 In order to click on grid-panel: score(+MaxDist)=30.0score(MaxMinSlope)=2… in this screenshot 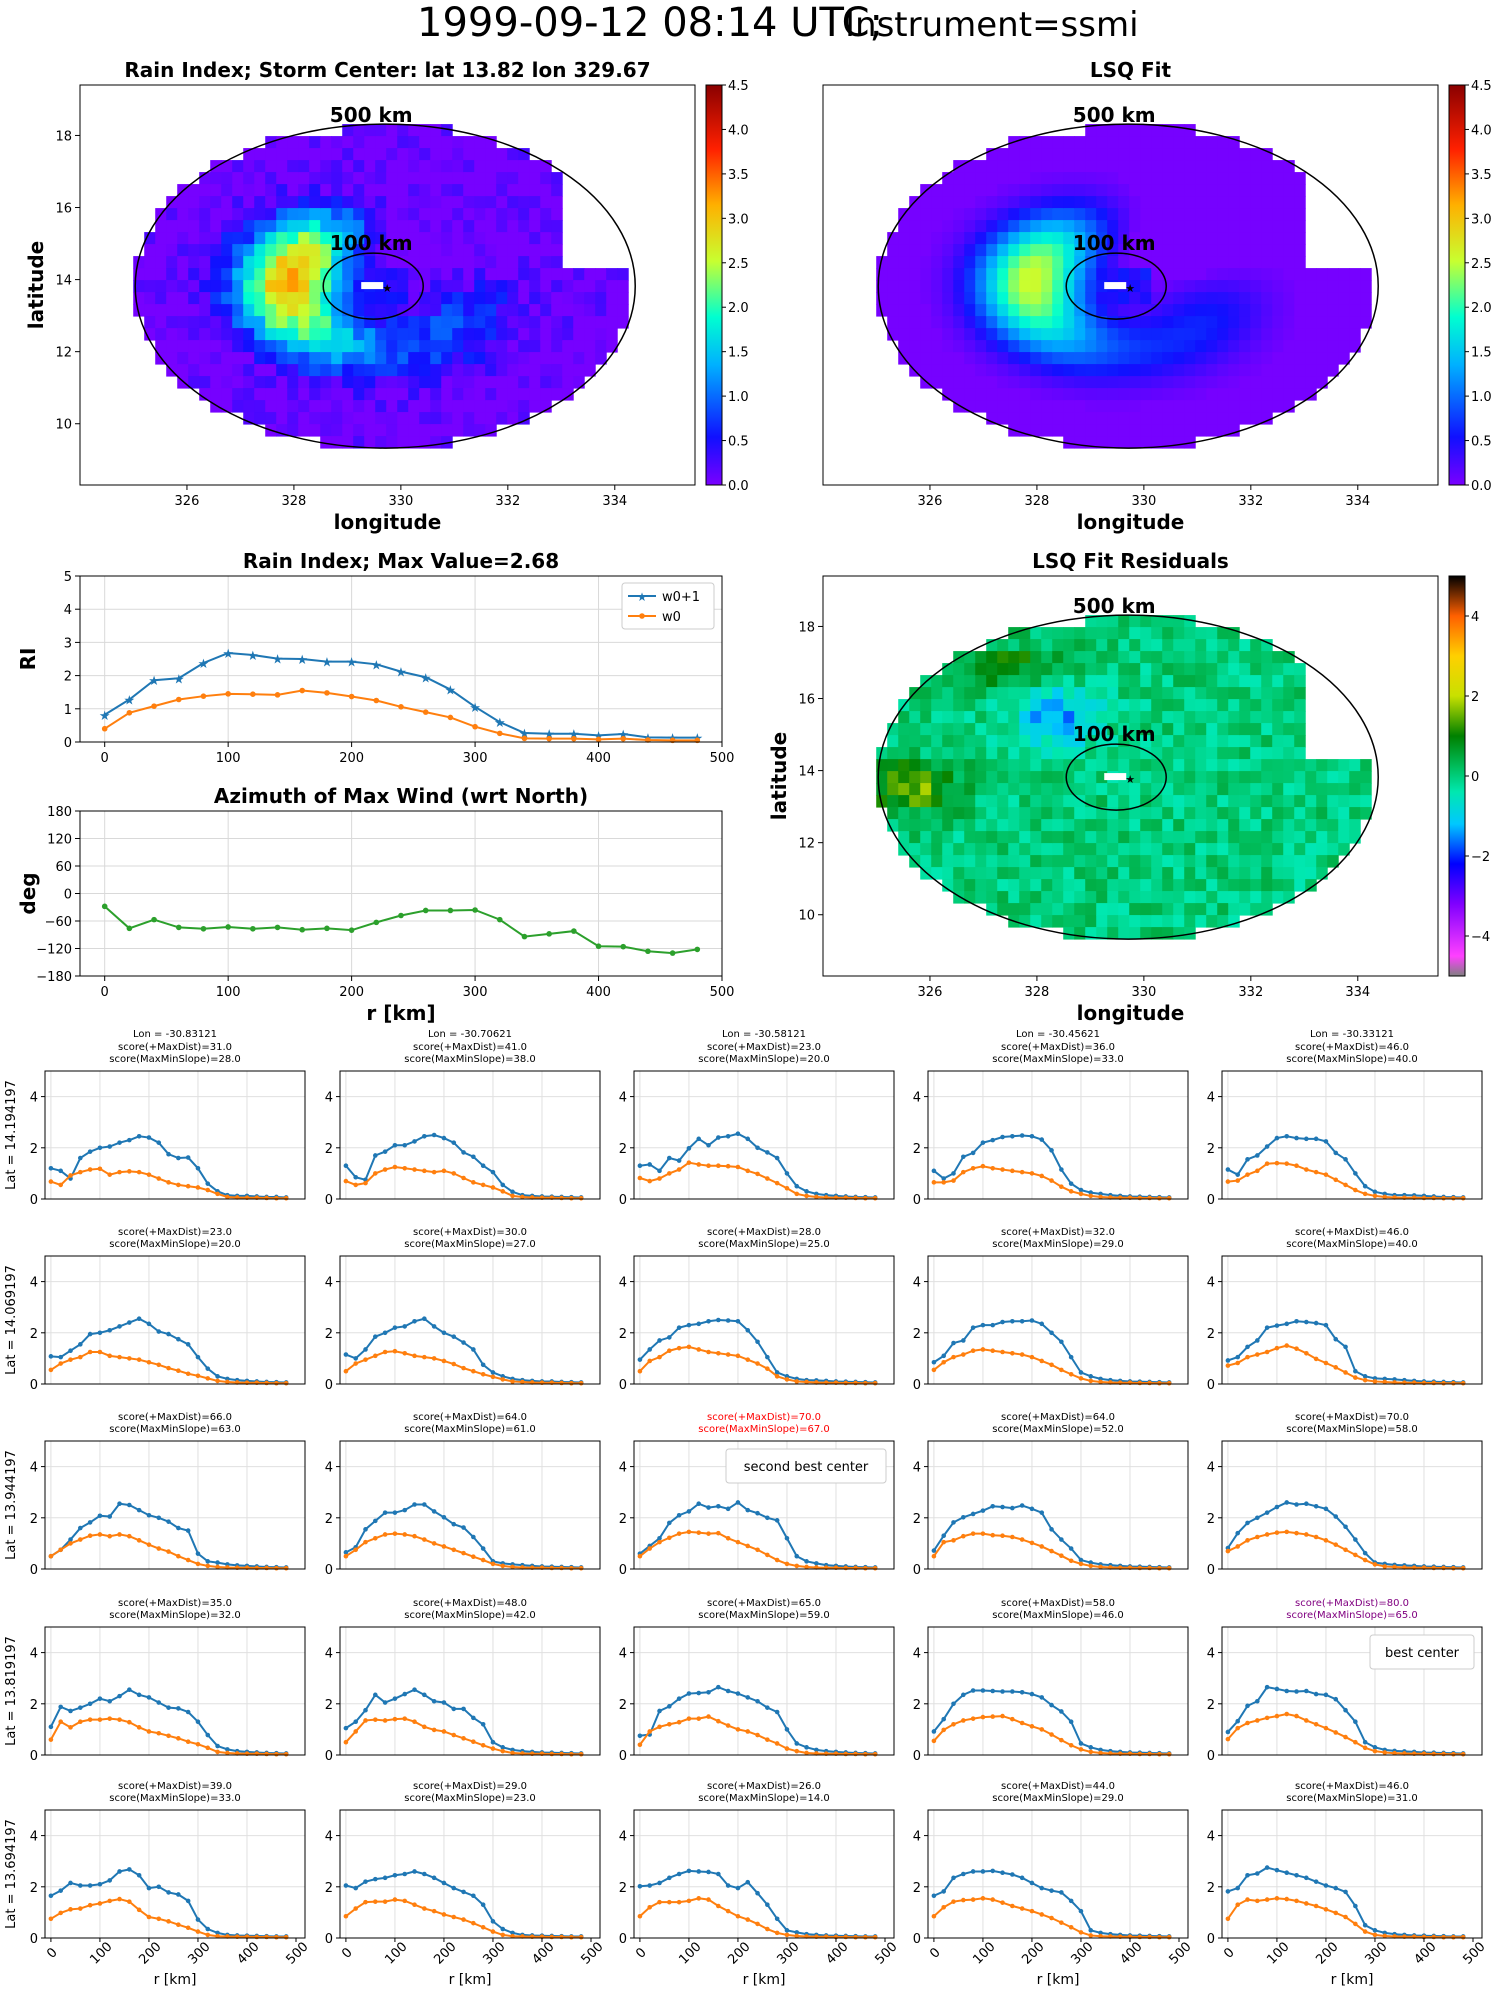, I will do `click(463, 1310)`.